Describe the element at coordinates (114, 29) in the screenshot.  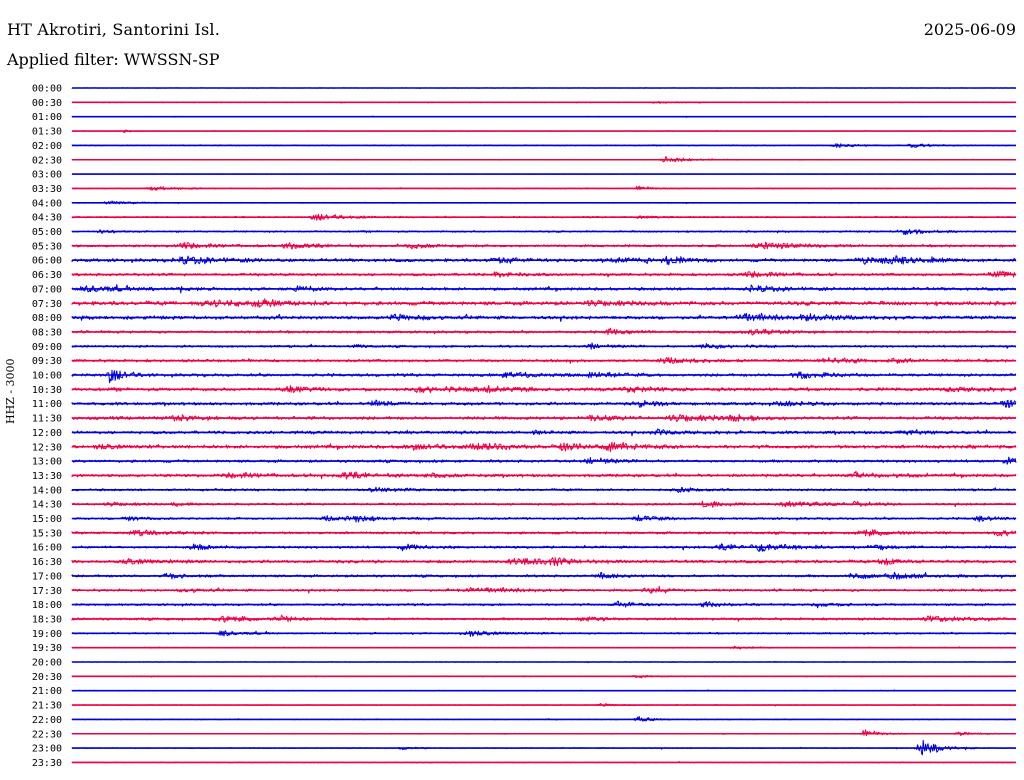
I see `station-name: HT Akrotiri, Santorini Isl.` at that location.